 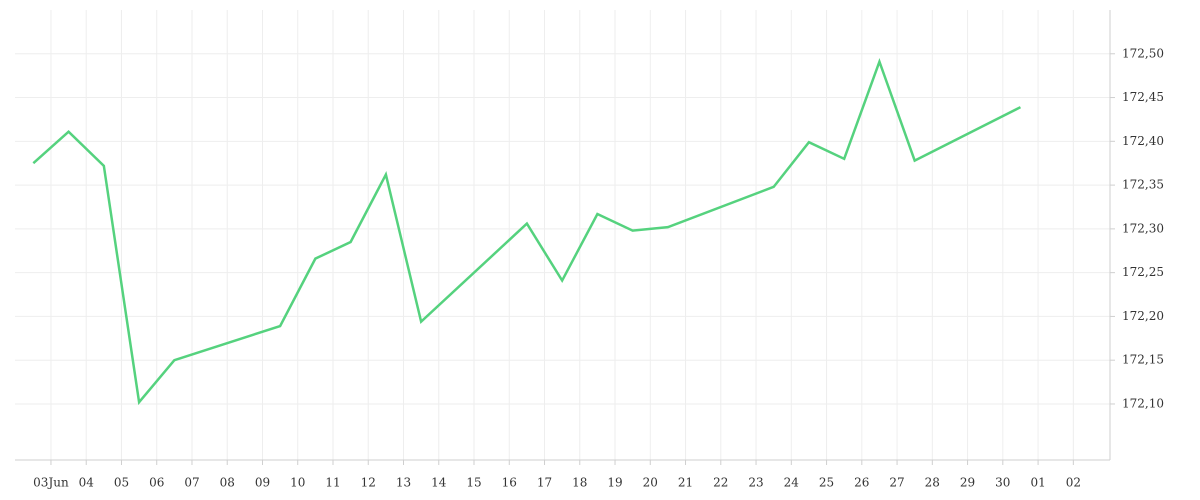 I want to click on x-tick-label: 26, so click(x=861, y=483).